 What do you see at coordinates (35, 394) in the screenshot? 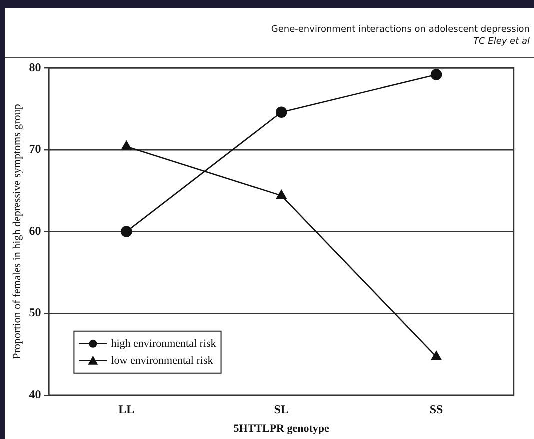
I see `y-tick-label: 40` at bounding box center [35, 394].